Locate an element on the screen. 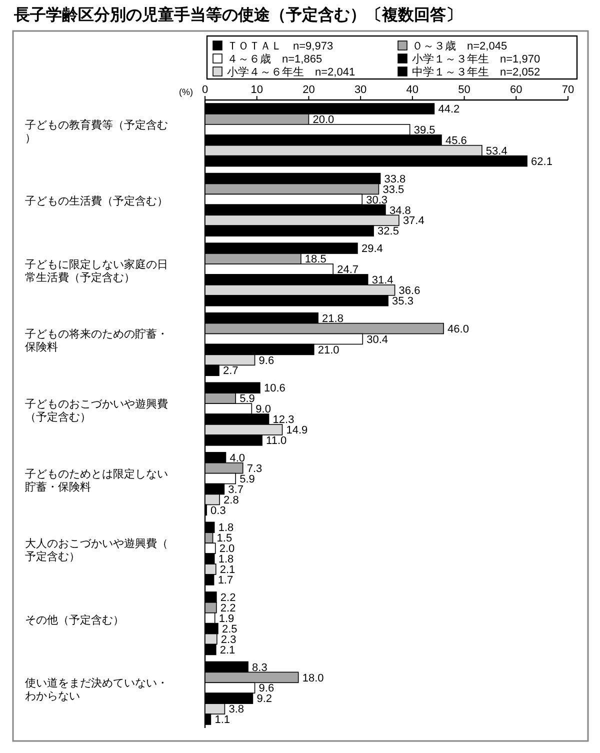  chart-title: 長子学齢区分別の児童手当等の使途（予定含む）〔複数回答〕 is located at coordinates (237, 14).